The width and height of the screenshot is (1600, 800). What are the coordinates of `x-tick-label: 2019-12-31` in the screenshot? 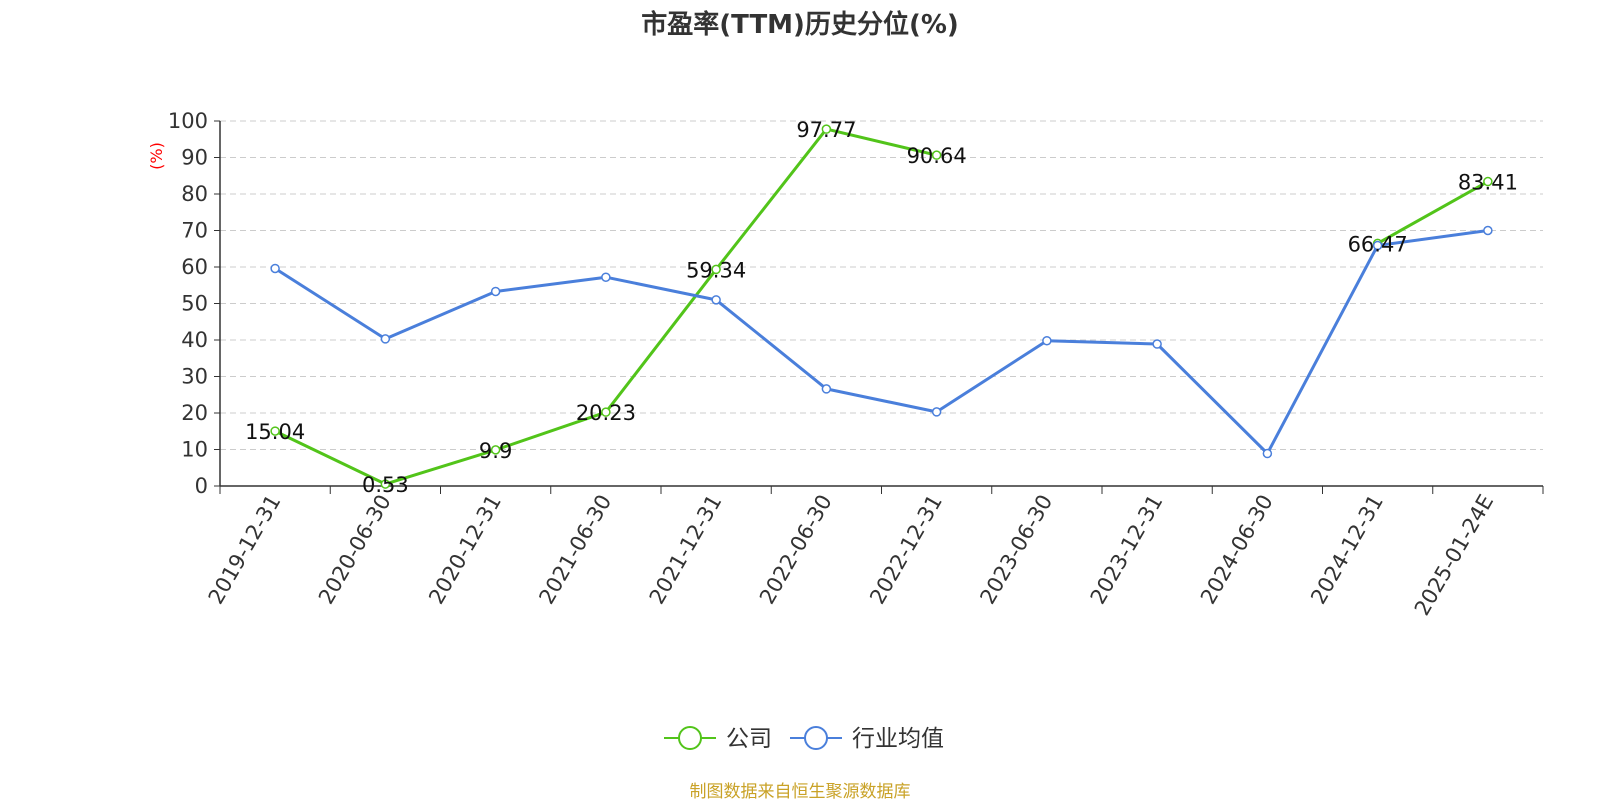 It's located at (245, 550).